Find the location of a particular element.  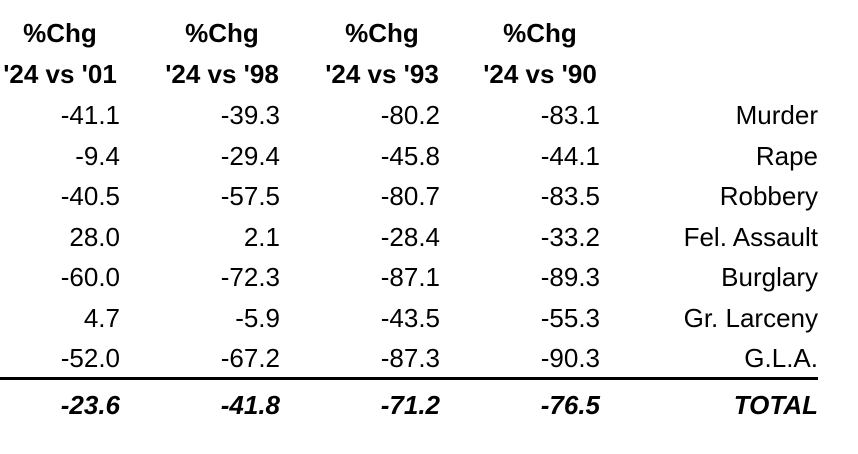

cell-value: -80.7 is located at coordinates (410, 196).